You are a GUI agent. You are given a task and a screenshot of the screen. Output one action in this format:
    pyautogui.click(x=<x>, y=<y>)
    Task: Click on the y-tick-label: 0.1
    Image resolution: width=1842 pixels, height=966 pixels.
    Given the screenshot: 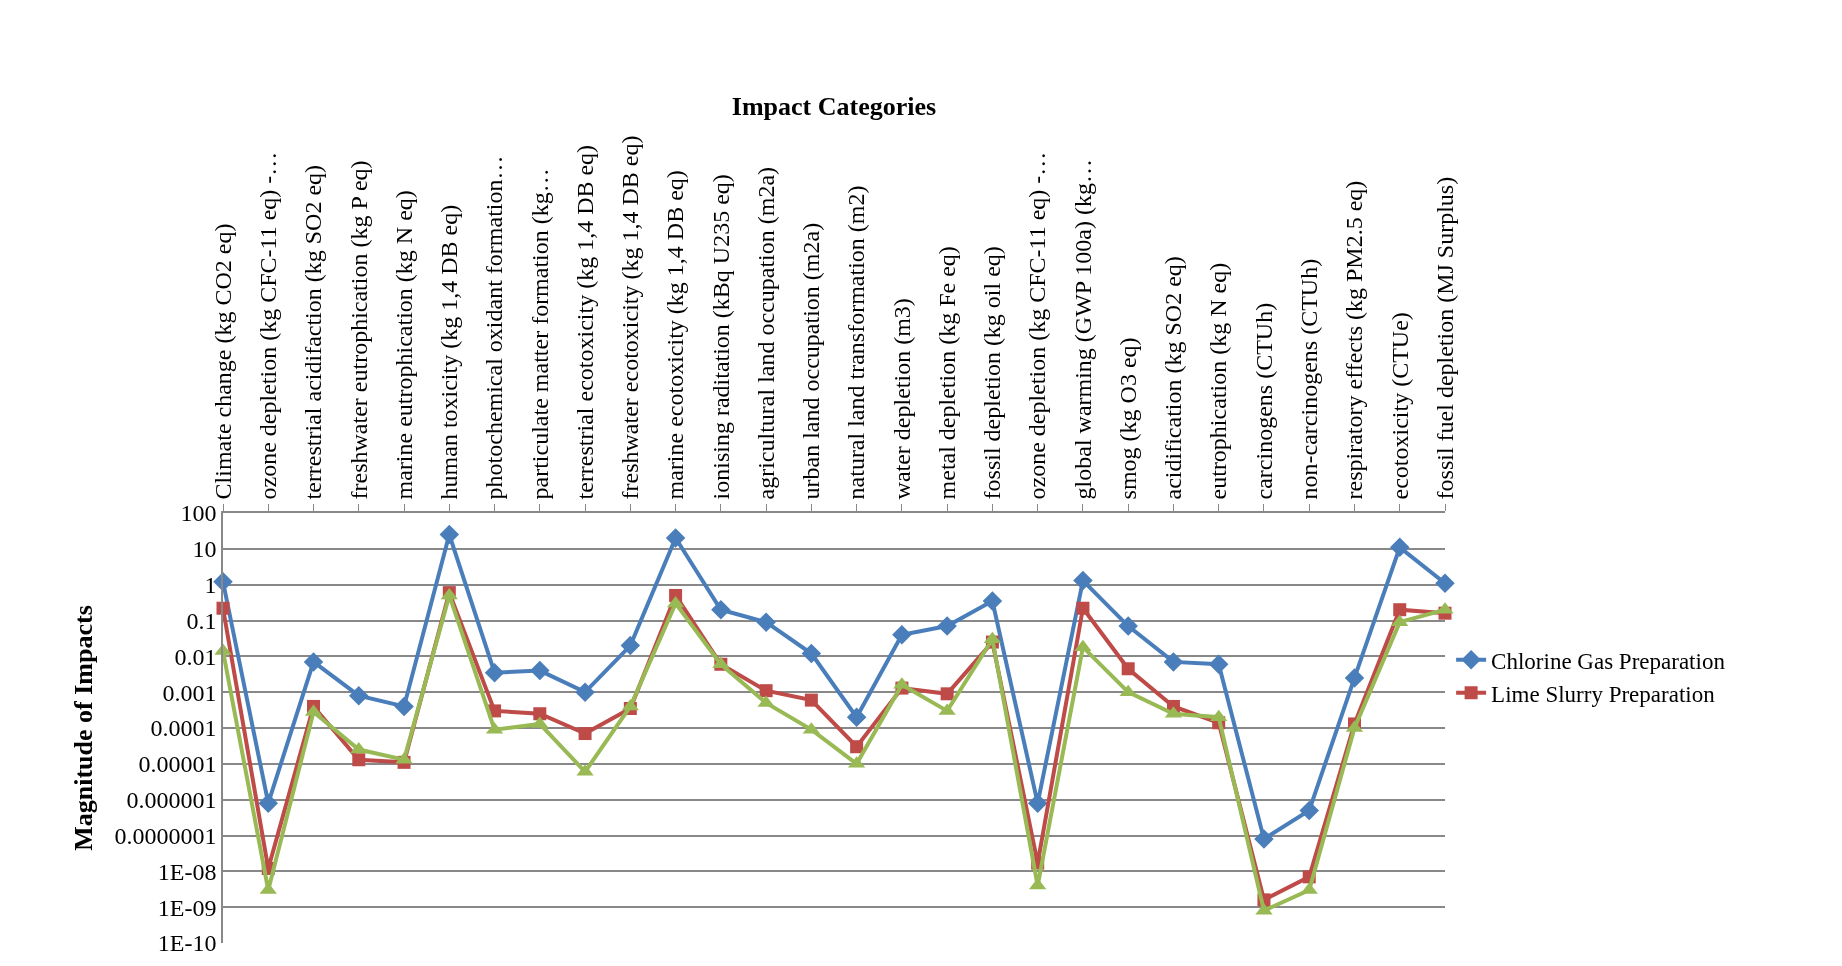 What is the action you would take?
    pyautogui.click(x=201, y=620)
    